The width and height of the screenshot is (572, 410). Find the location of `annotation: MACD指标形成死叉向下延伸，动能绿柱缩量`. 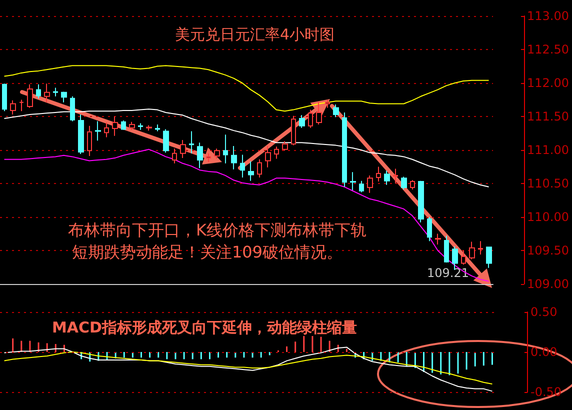

annotation: MACD指标形成死叉向下延伸，动能绿柱缩量 is located at coordinates (204, 327).